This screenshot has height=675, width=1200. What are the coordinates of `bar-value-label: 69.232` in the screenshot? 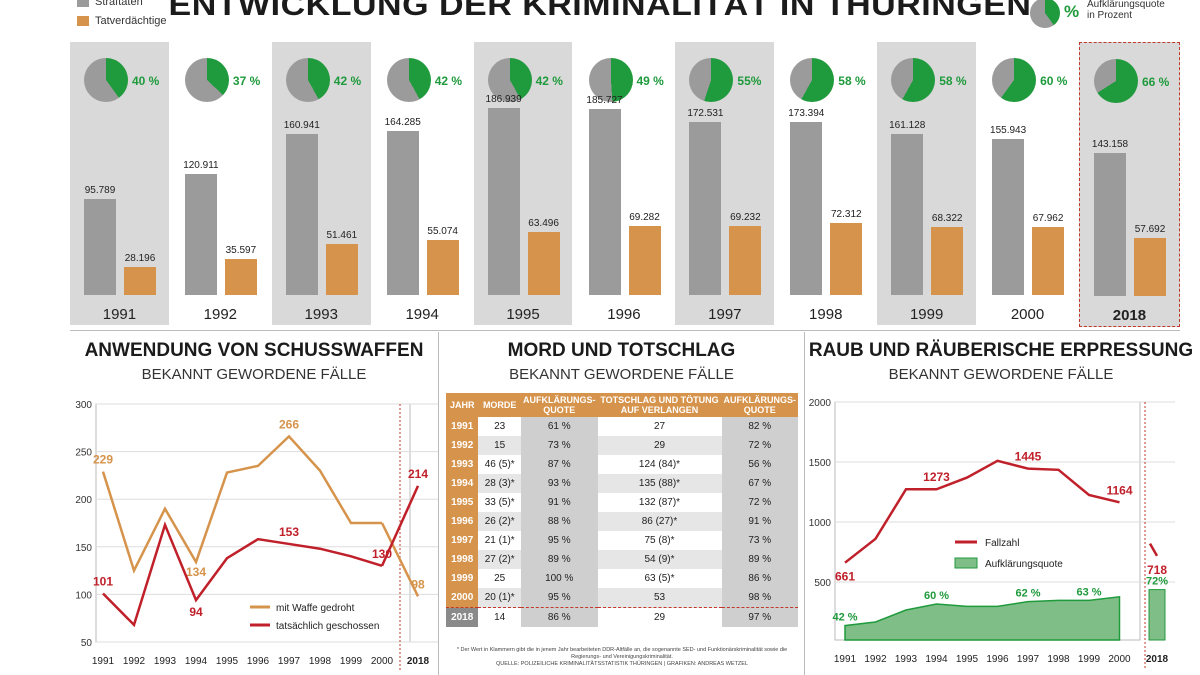 It's located at (745, 217).